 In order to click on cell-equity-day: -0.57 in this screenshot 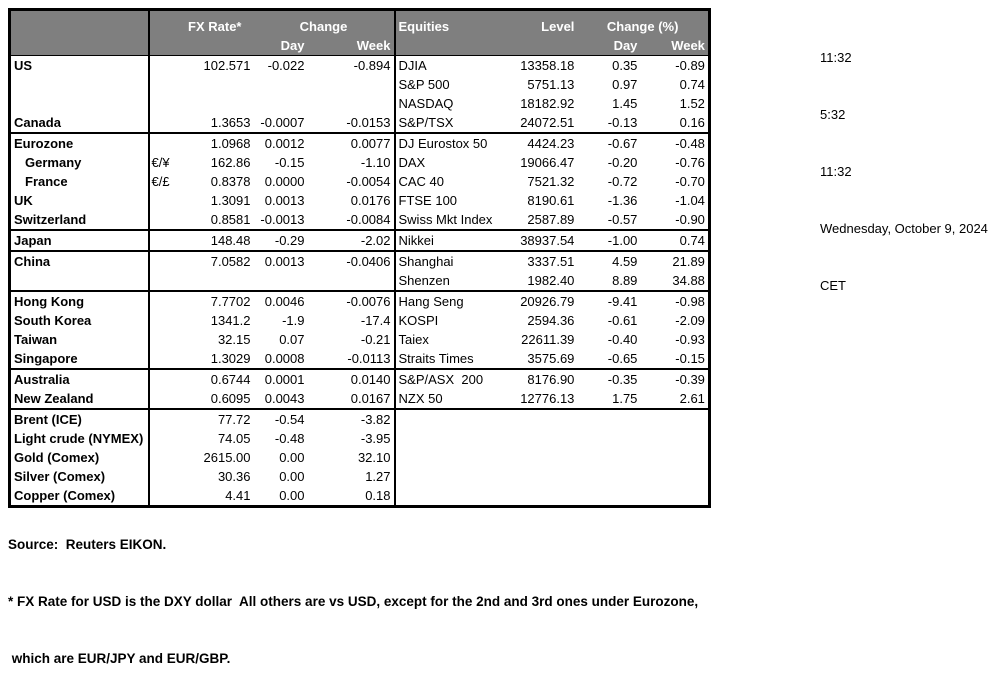, I will do `click(622, 219)`.